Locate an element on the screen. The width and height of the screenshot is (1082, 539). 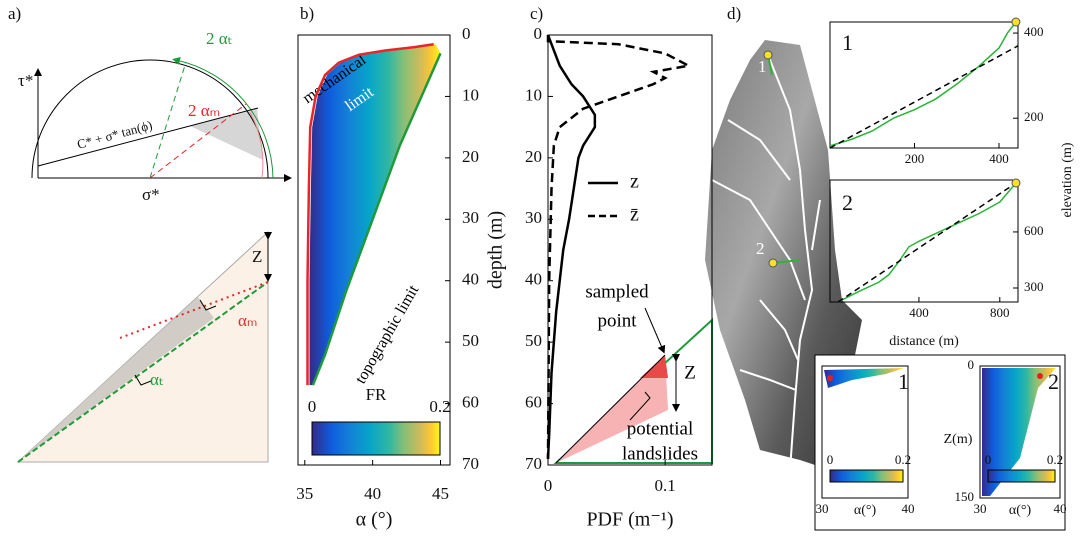
green-arc is located at coordinates (223, 117).